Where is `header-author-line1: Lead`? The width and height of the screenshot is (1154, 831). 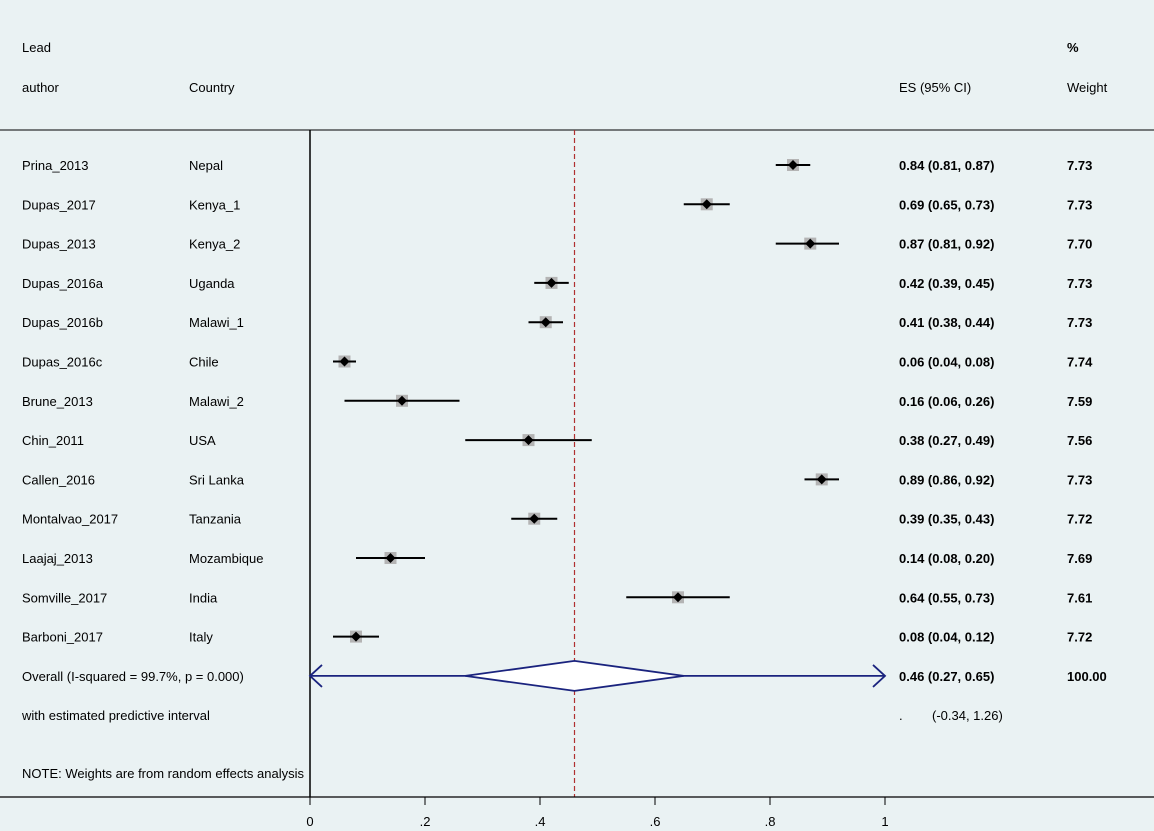
header-author-line1: Lead is located at coordinates (36, 47).